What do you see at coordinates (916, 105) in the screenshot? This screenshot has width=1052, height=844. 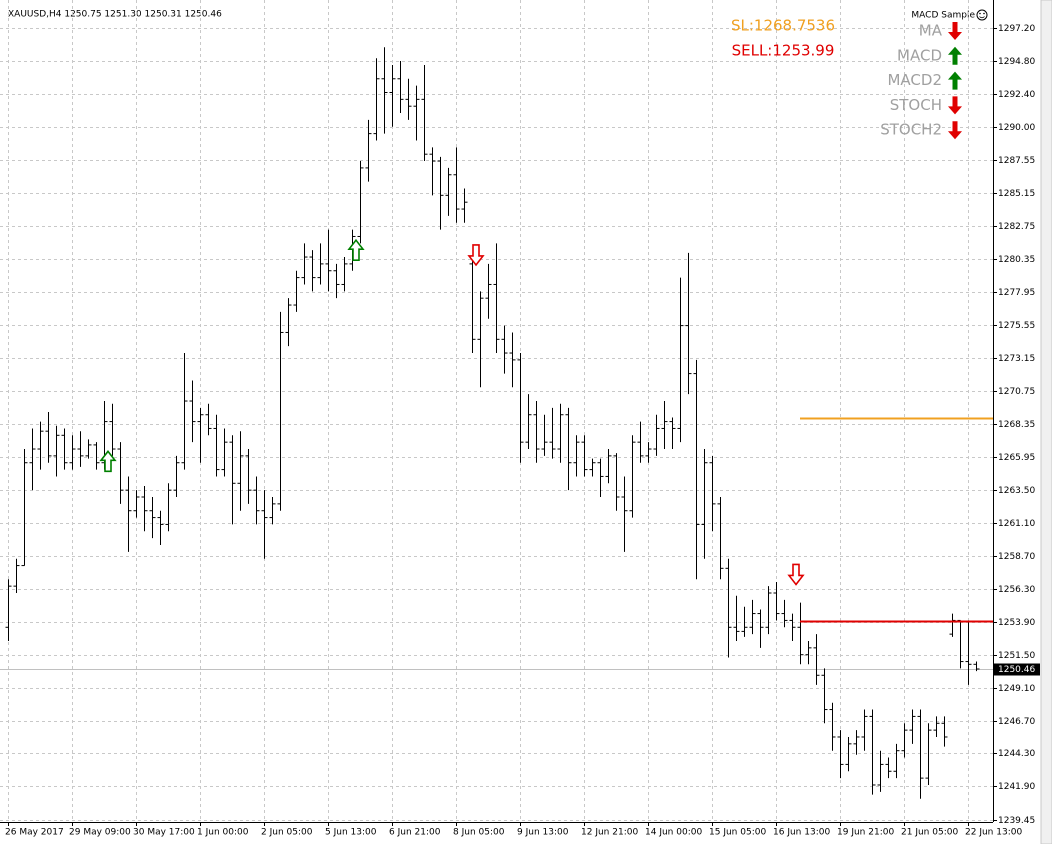 I see `indicator-name: STOCH` at bounding box center [916, 105].